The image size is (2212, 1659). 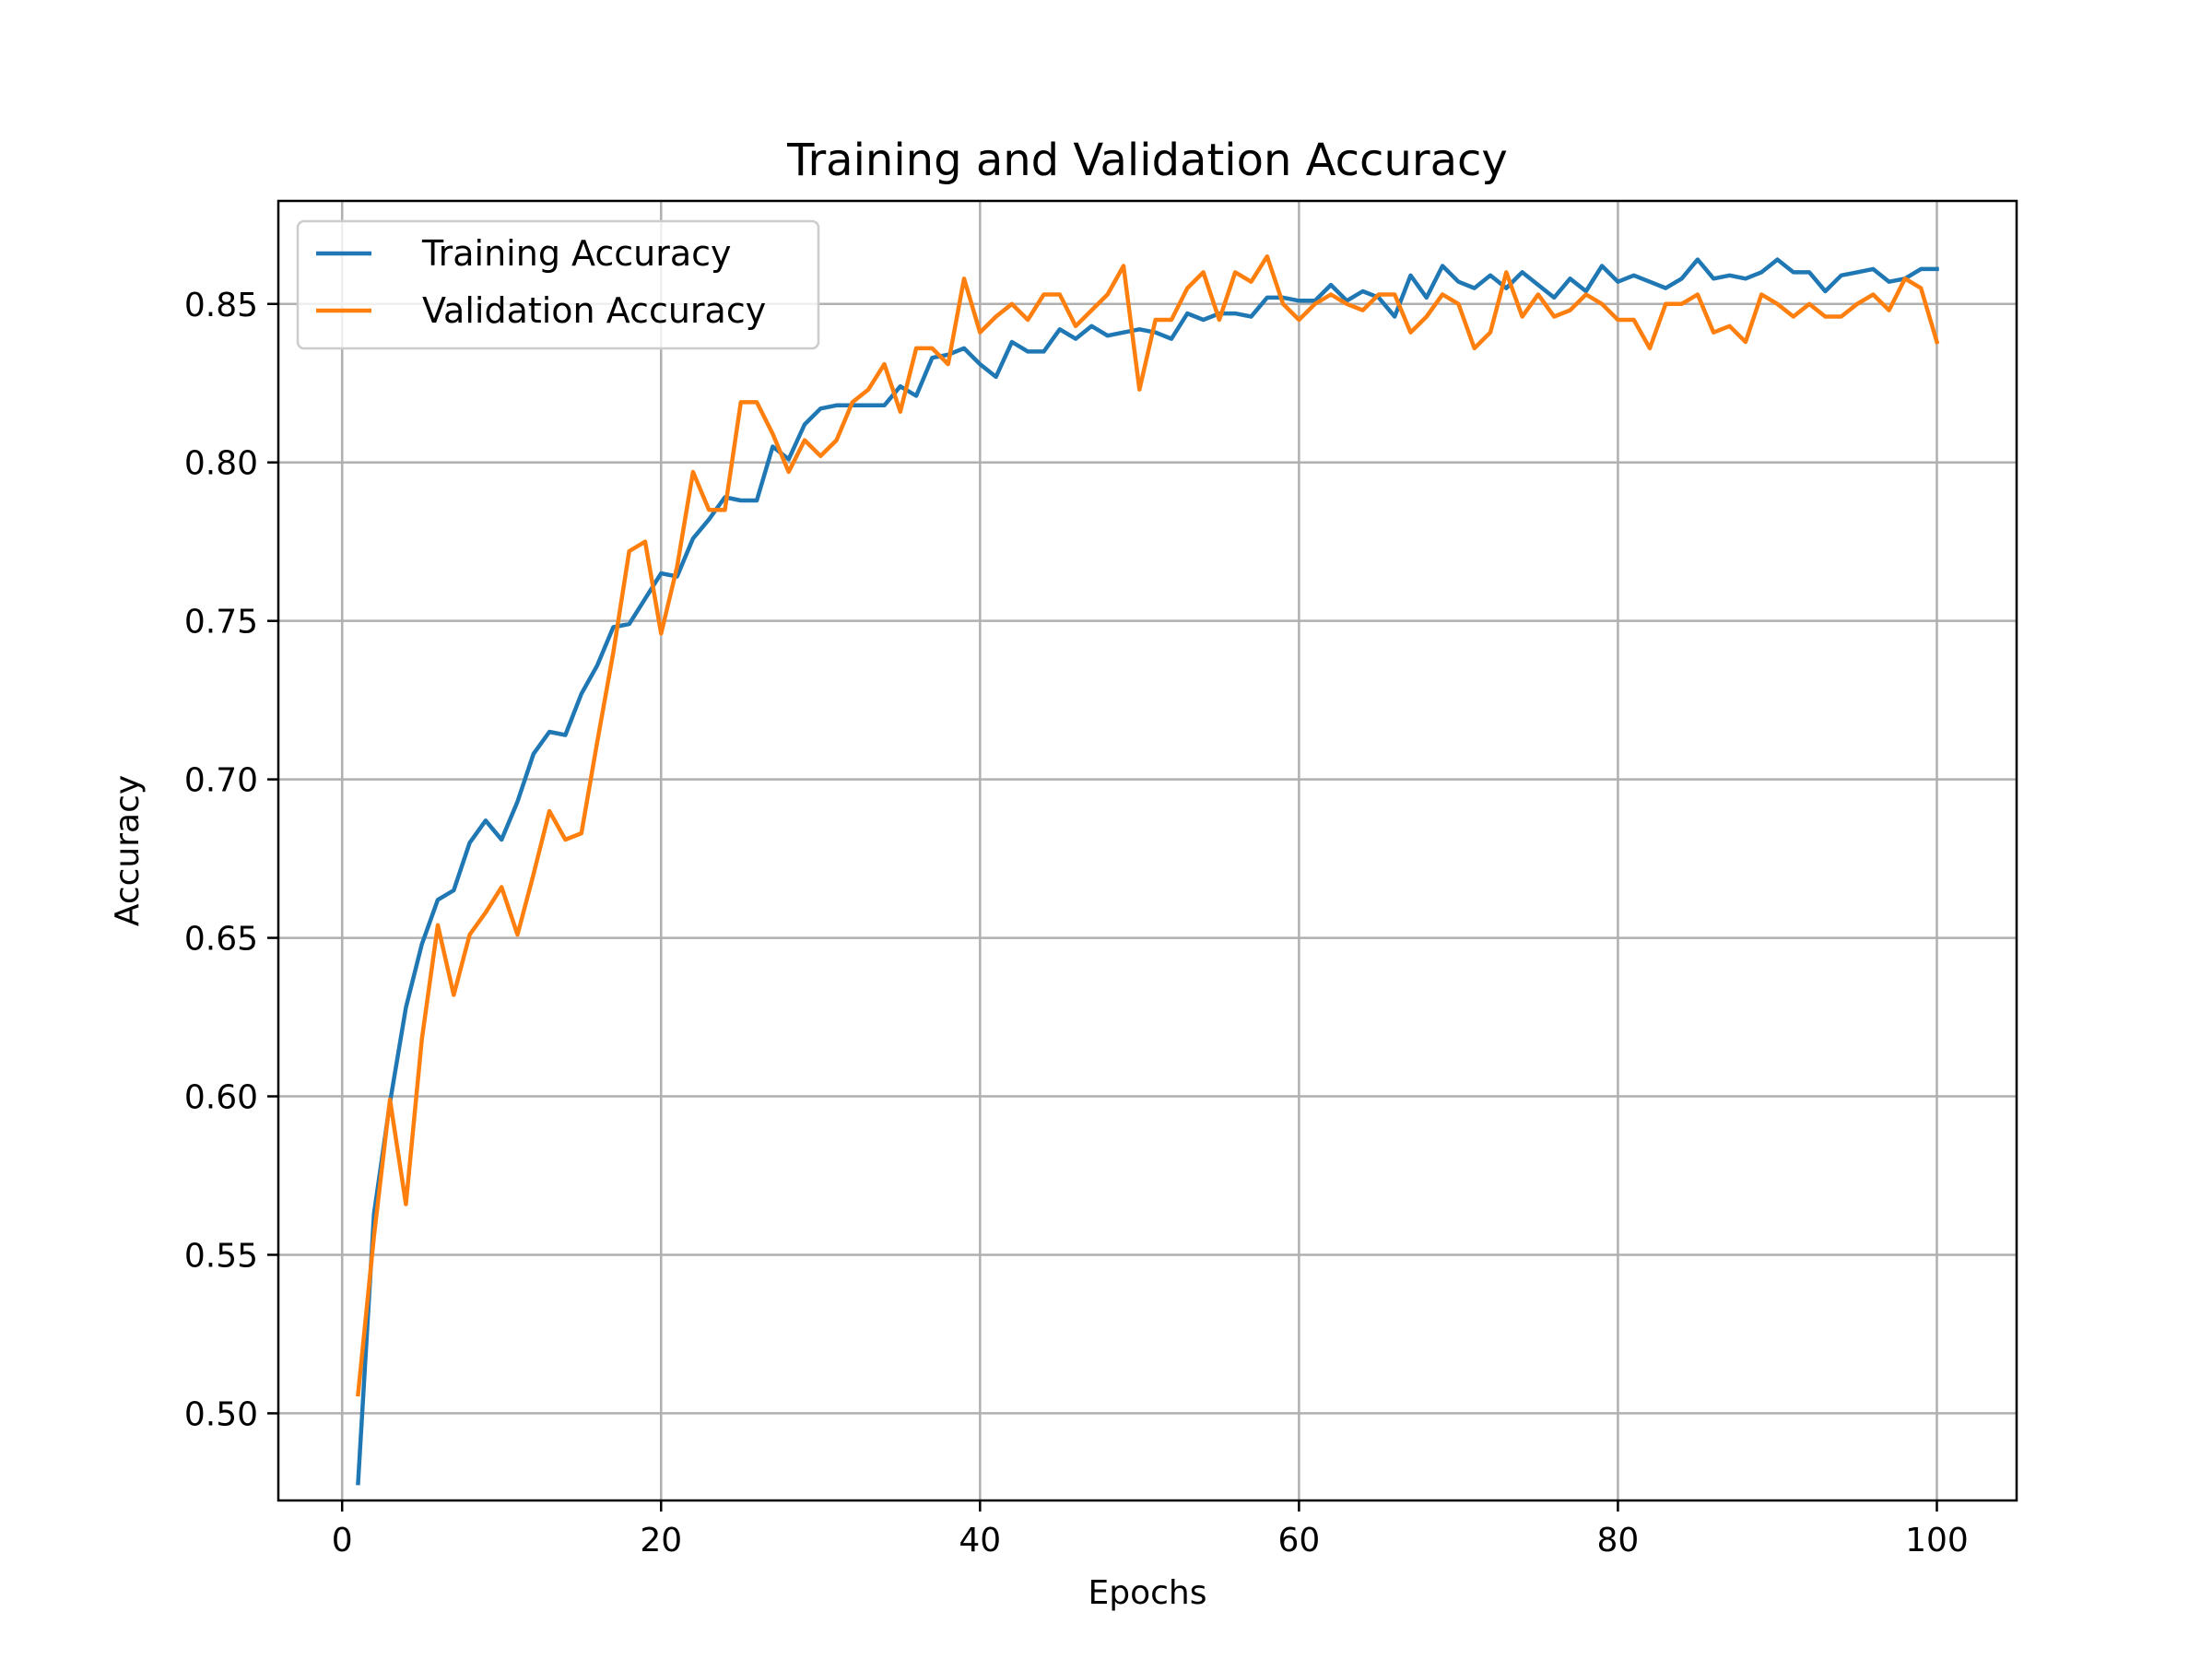 I want to click on legend-box, so click(x=558, y=284).